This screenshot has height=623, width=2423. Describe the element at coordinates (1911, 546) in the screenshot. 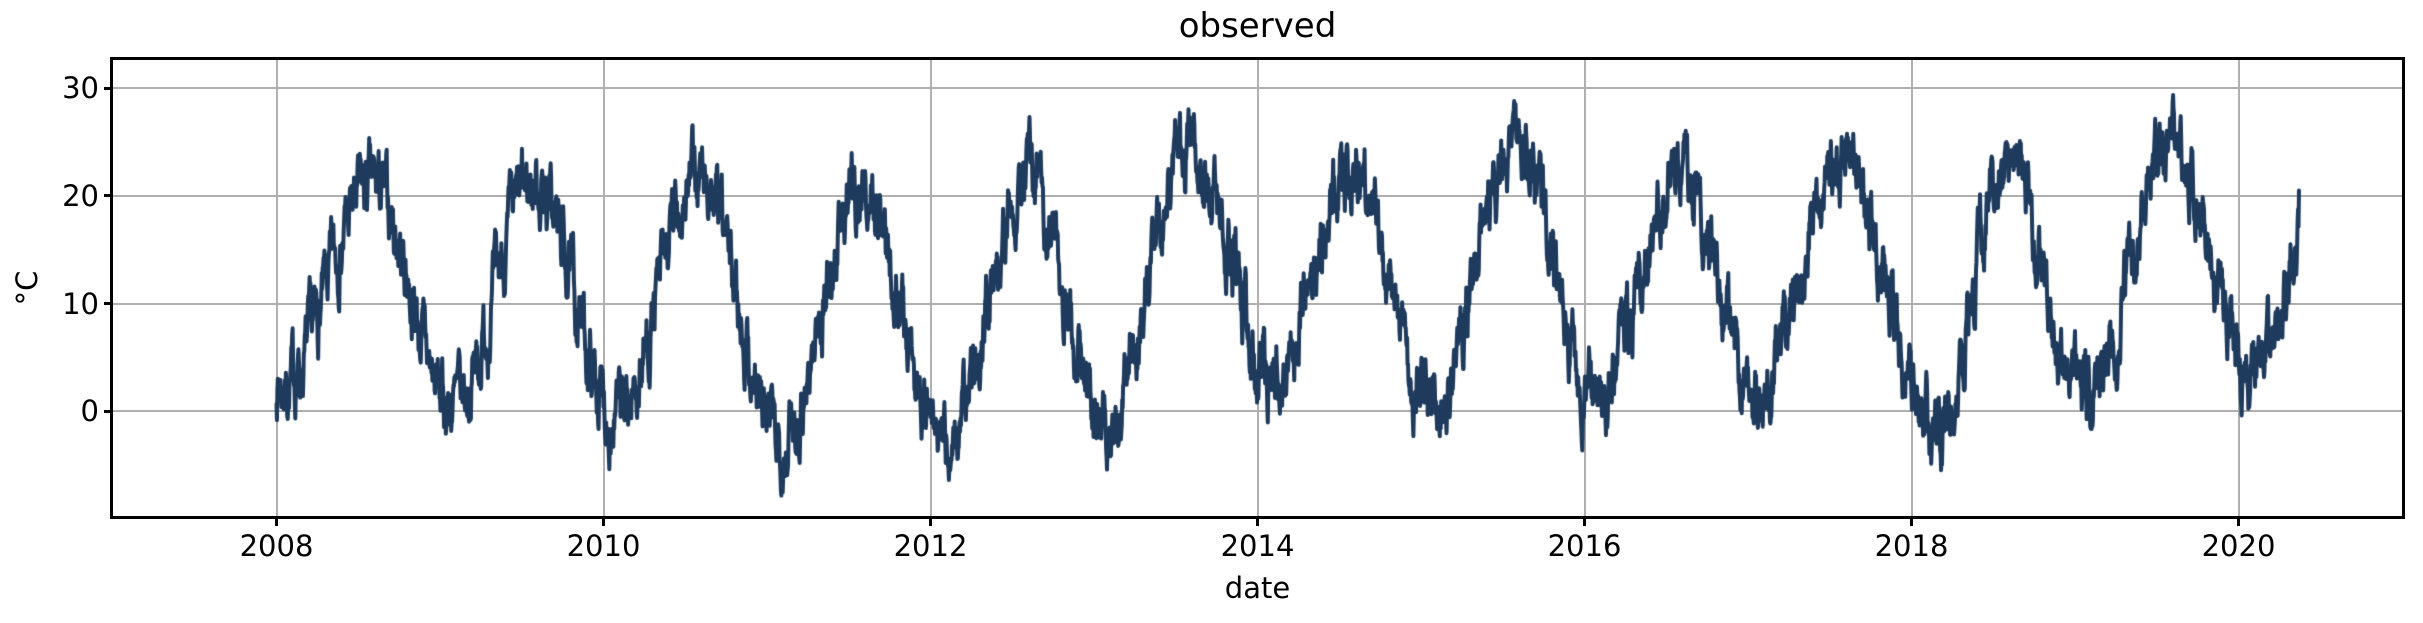

I see `x-tick-label: 2018` at that location.